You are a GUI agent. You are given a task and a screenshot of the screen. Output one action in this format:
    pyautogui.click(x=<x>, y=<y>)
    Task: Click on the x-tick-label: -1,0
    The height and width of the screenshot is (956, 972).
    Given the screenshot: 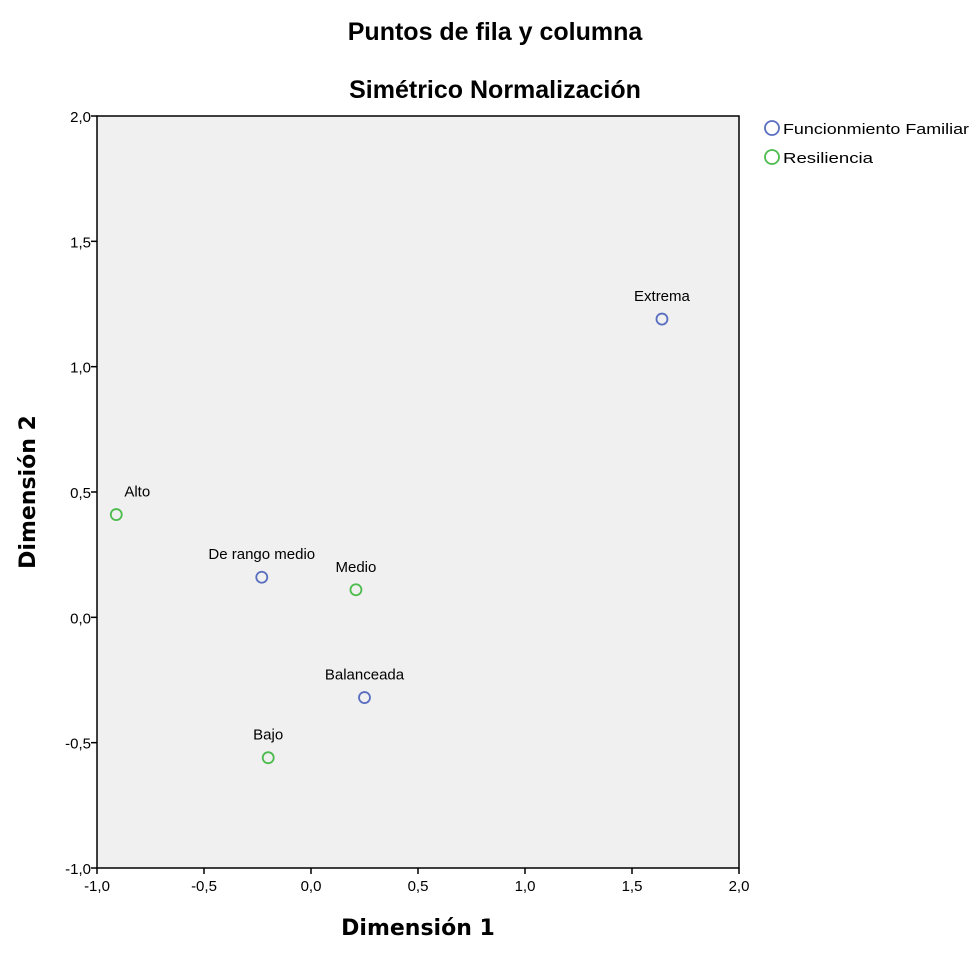 What is the action you would take?
    pyautogui.click(x=97, y=886)
    